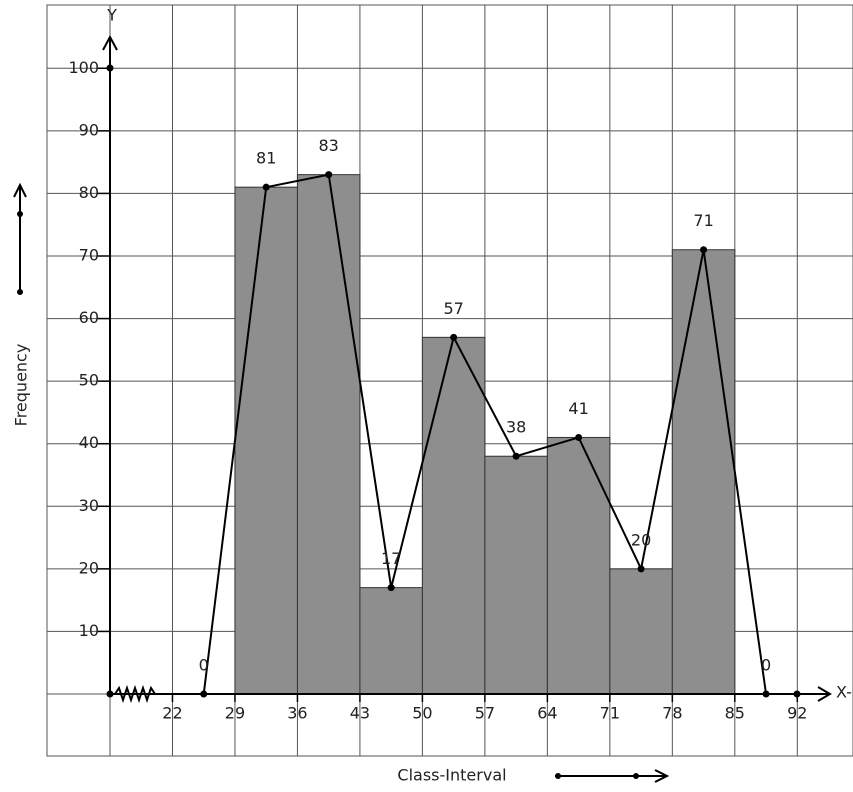  Describe the element at coordinates (83, 67) in the screenshot. I see `y-tick-label: 100` at that location.